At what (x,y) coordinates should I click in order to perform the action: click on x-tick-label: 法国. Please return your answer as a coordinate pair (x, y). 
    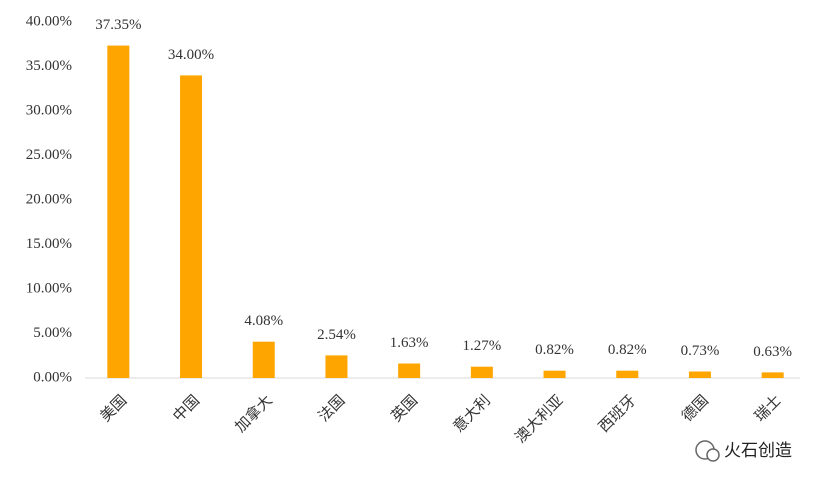
    Looking at the image, I should click on (332, 408).